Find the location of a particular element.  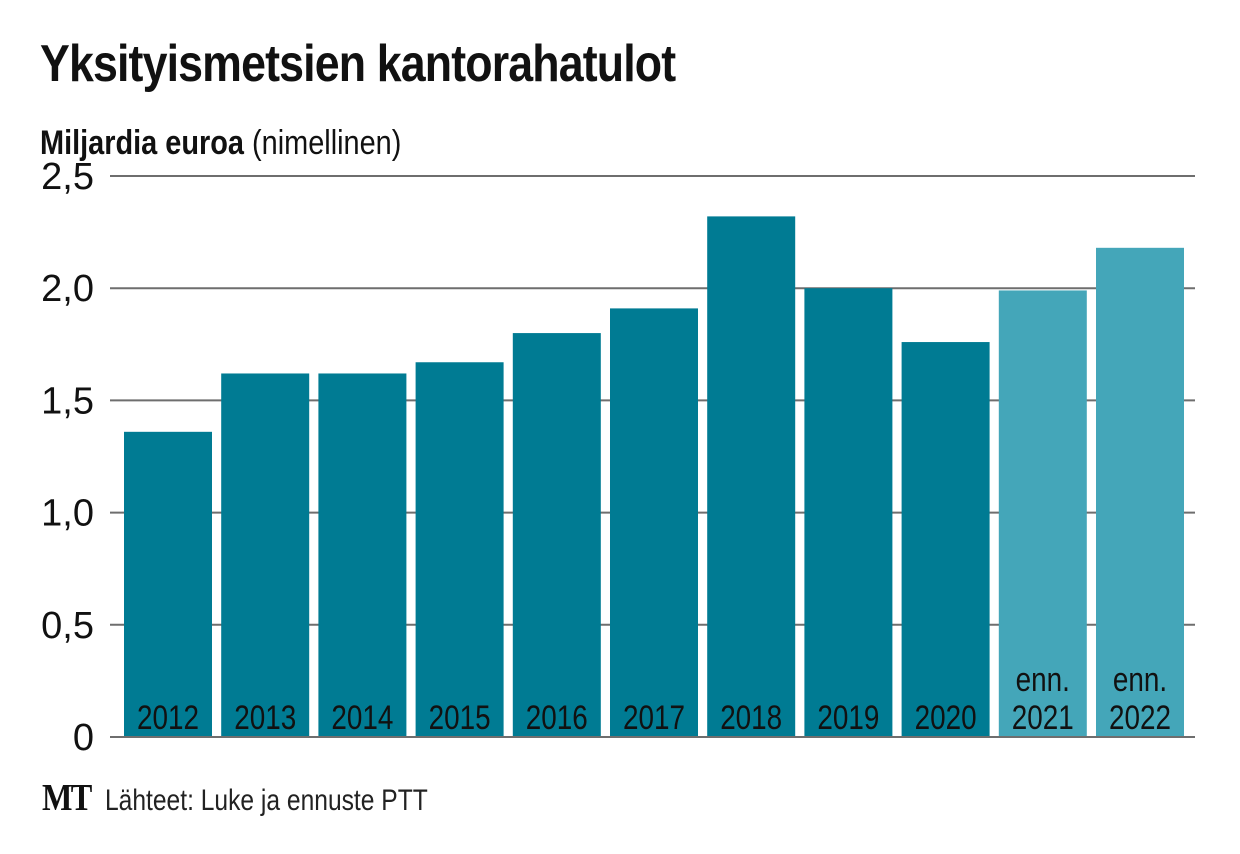

chart-title: Yksityismetsien kantorahatulot is located at coordinates (358, 64).